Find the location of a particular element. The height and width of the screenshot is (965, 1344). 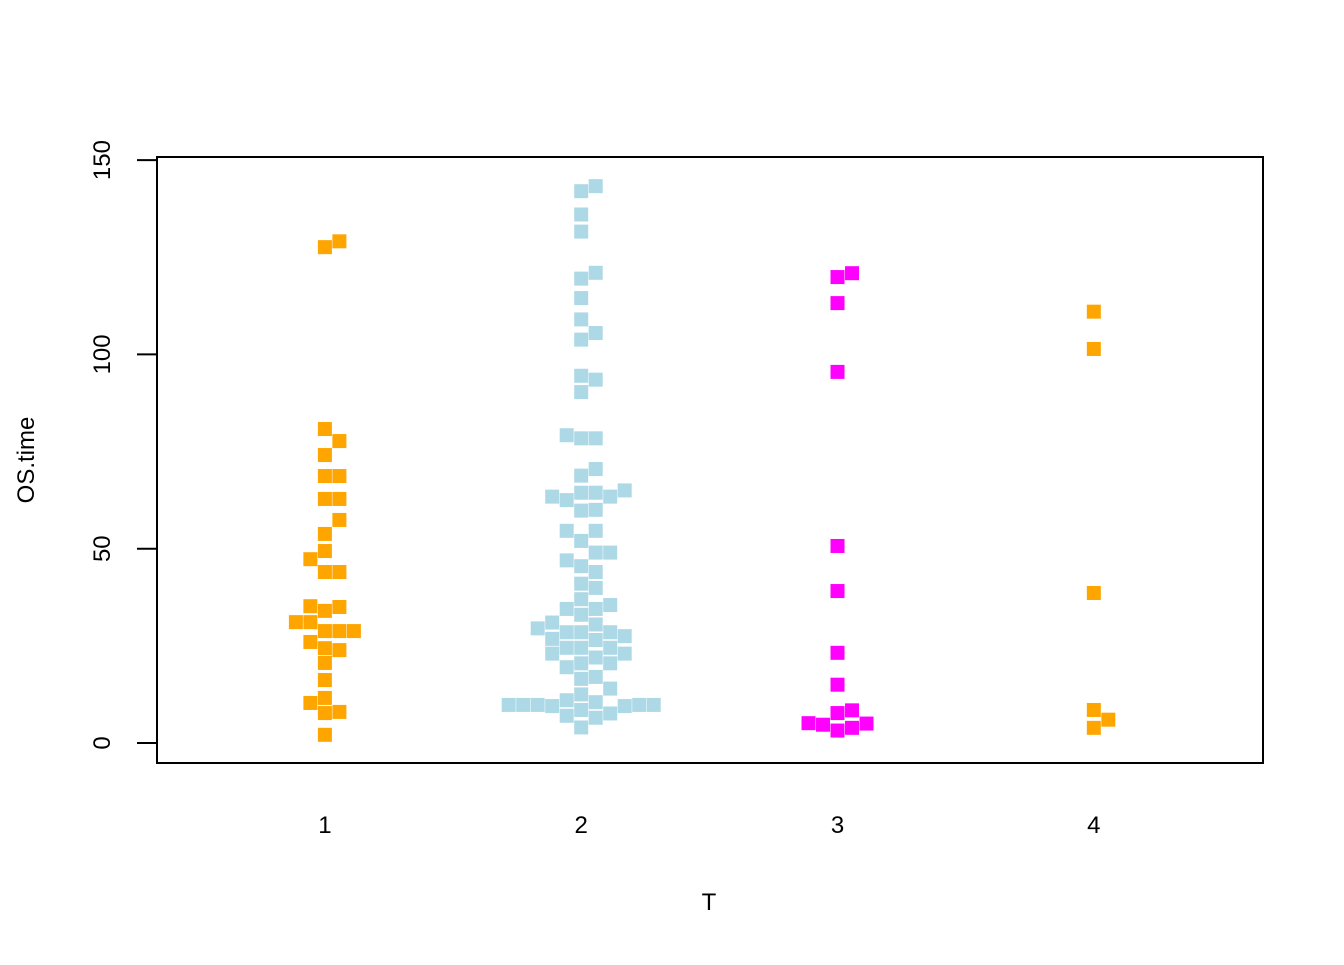

y-tick-label: 150 is located at coordinates (102, 160).